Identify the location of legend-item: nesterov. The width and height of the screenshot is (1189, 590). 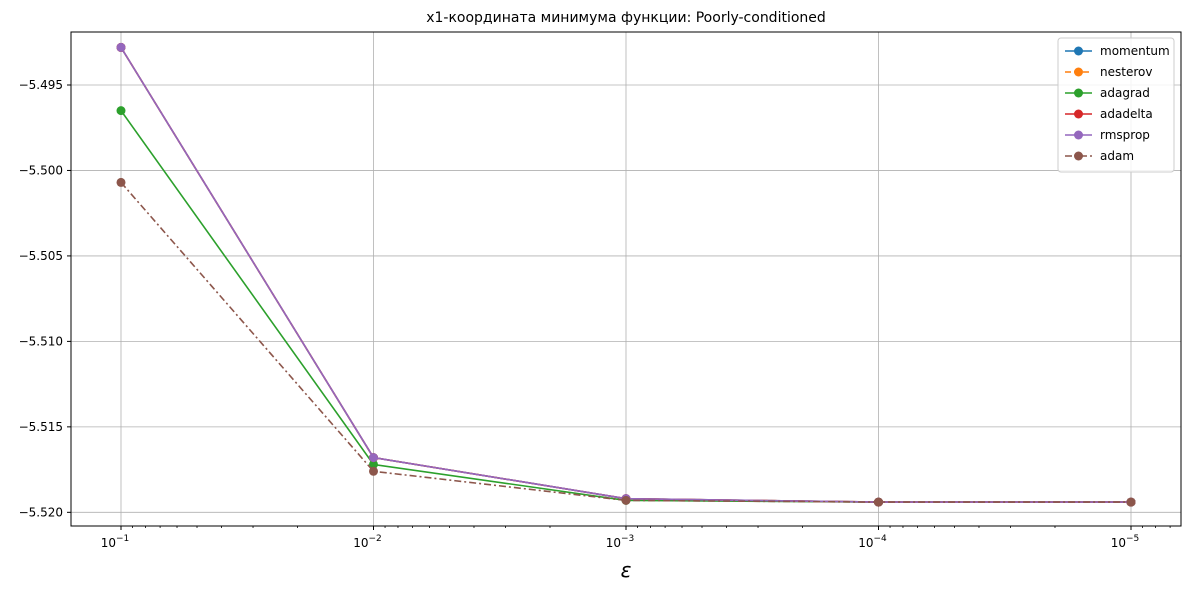
(1108, 72).